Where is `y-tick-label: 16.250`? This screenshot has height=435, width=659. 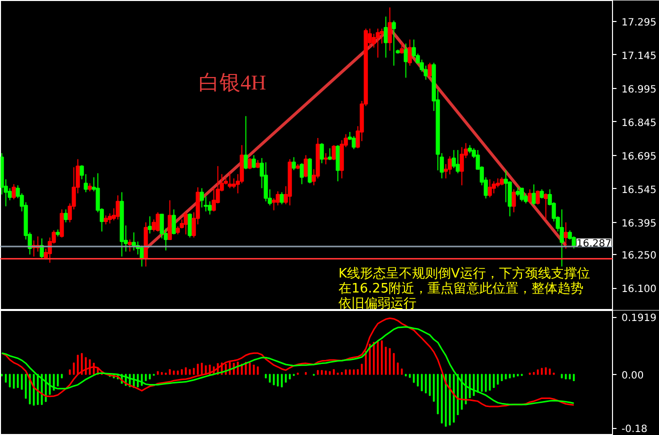
y-tick-label: 16.250 is located at coordinates (639, 256).